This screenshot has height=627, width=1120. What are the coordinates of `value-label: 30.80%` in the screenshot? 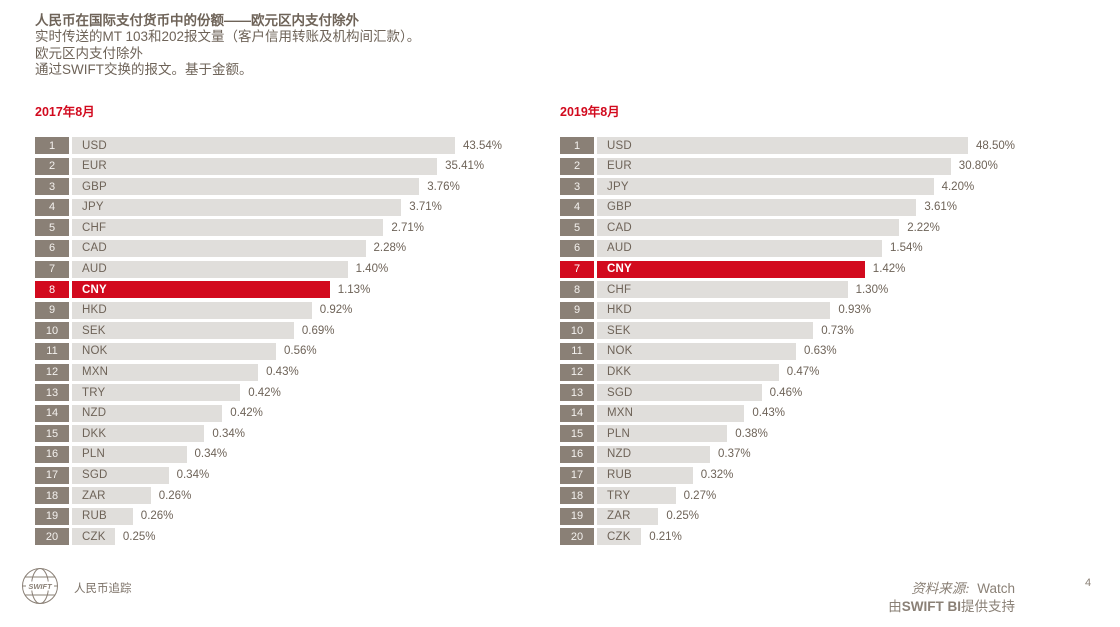 It's located at (978, 166).